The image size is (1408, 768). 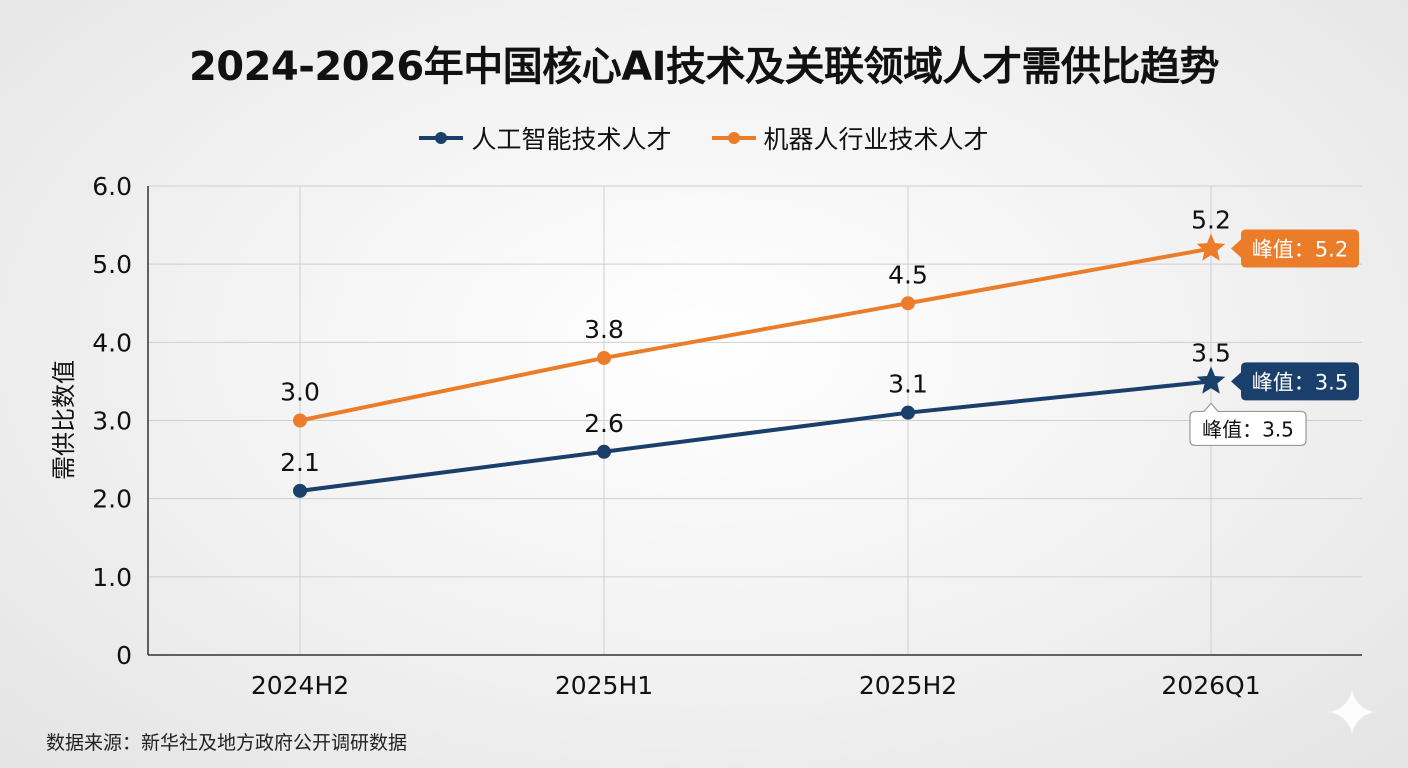 What do you see at coordinates (112, 186) in the screenshot?
I see `y-tick-label: 6.0` at bounding box center [112, 186].